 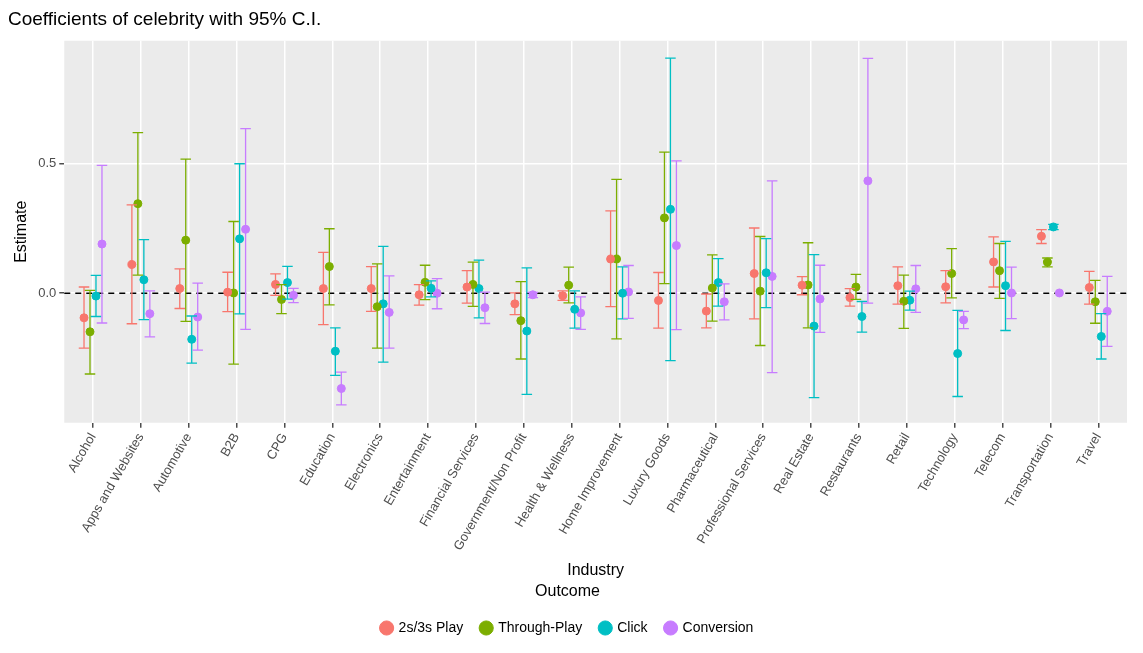 What do you see at coordinates (47, 292) in the screenshot?
I see `y-tick-label: 0.0` at bounding box center [47, 292].